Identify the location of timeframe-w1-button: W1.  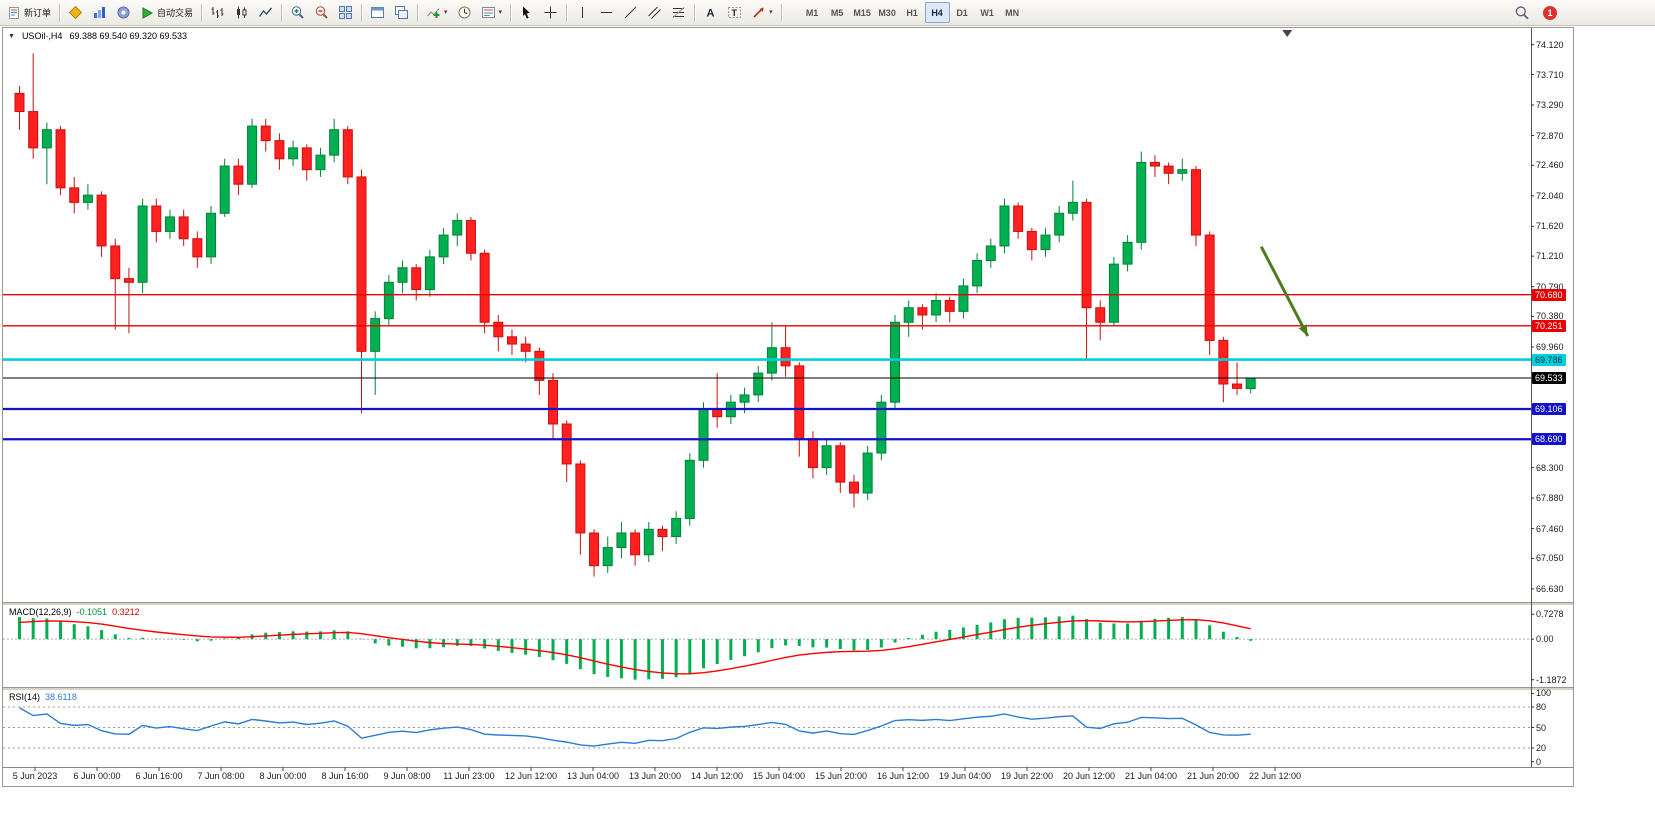
(987, 12).